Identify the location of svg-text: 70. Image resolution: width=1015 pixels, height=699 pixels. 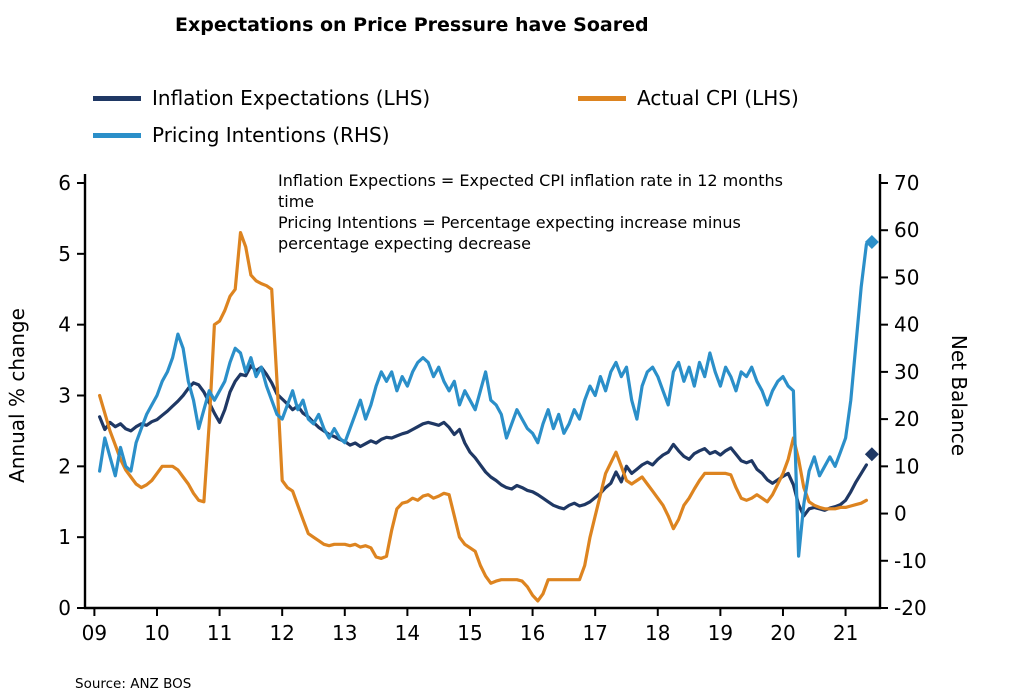
(906, 183).